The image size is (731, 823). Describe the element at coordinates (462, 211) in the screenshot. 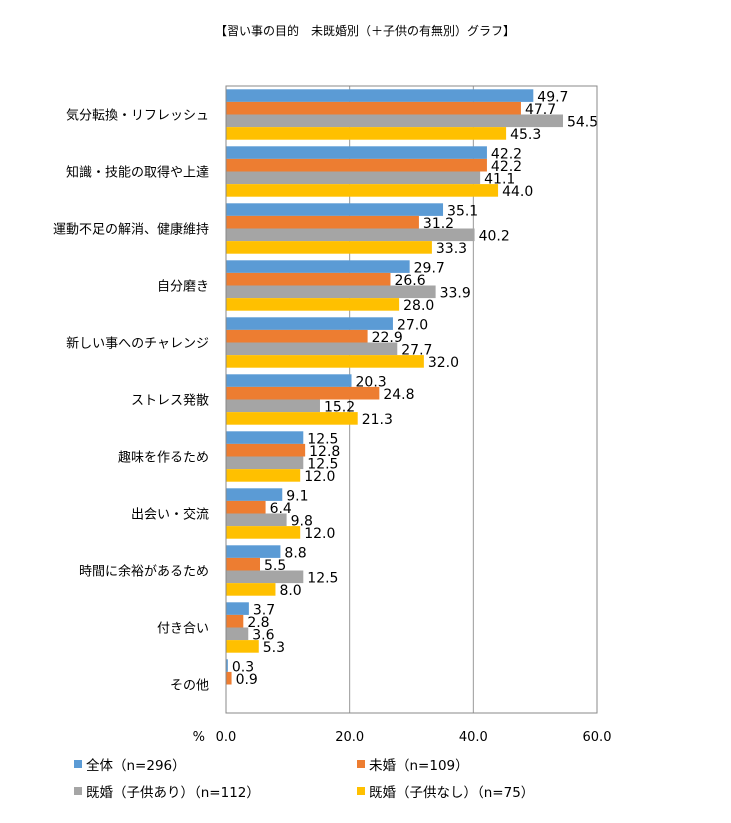

I see `data-label: 35.1` at that location.